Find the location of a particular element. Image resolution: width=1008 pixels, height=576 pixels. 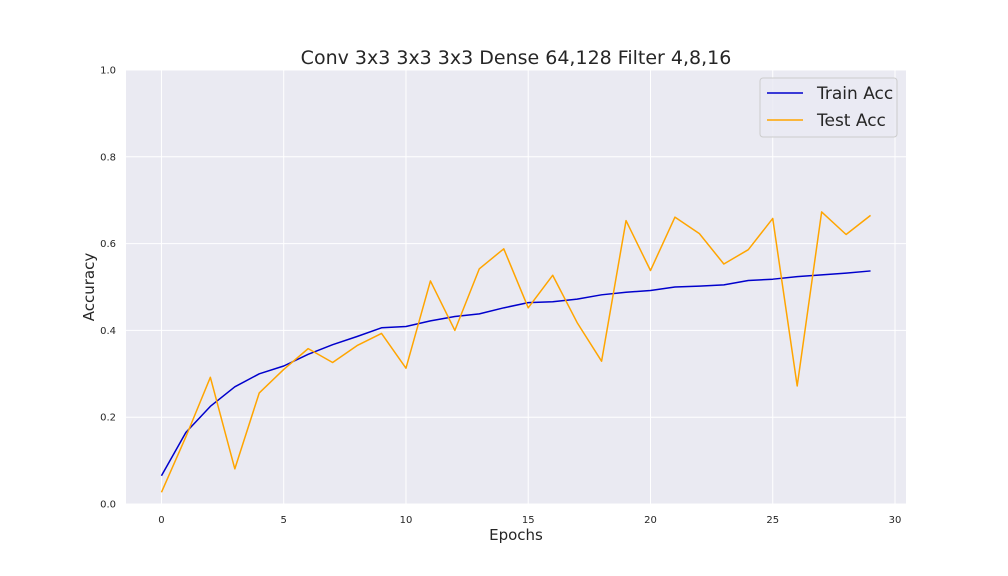

x-tick-label: 20 is located at coordinates (650, 520).